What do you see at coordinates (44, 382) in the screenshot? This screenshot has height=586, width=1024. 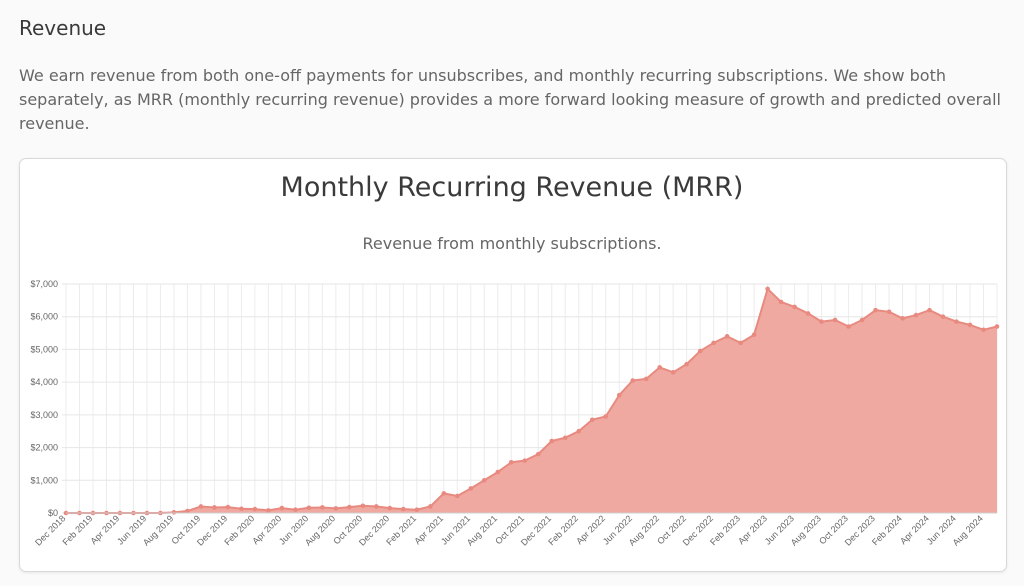 I see `y-tick-label: $4,000` at bounding box center [44, 382].